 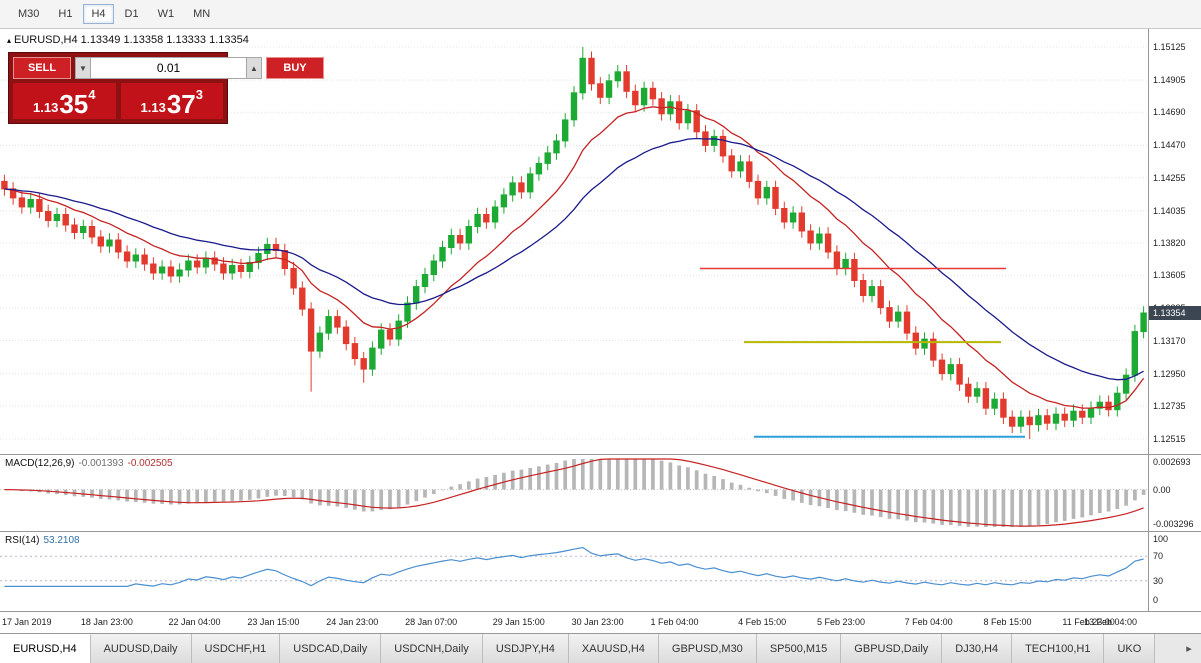 I want to click on buy-price-big: 37, so click(x=181, y=104).